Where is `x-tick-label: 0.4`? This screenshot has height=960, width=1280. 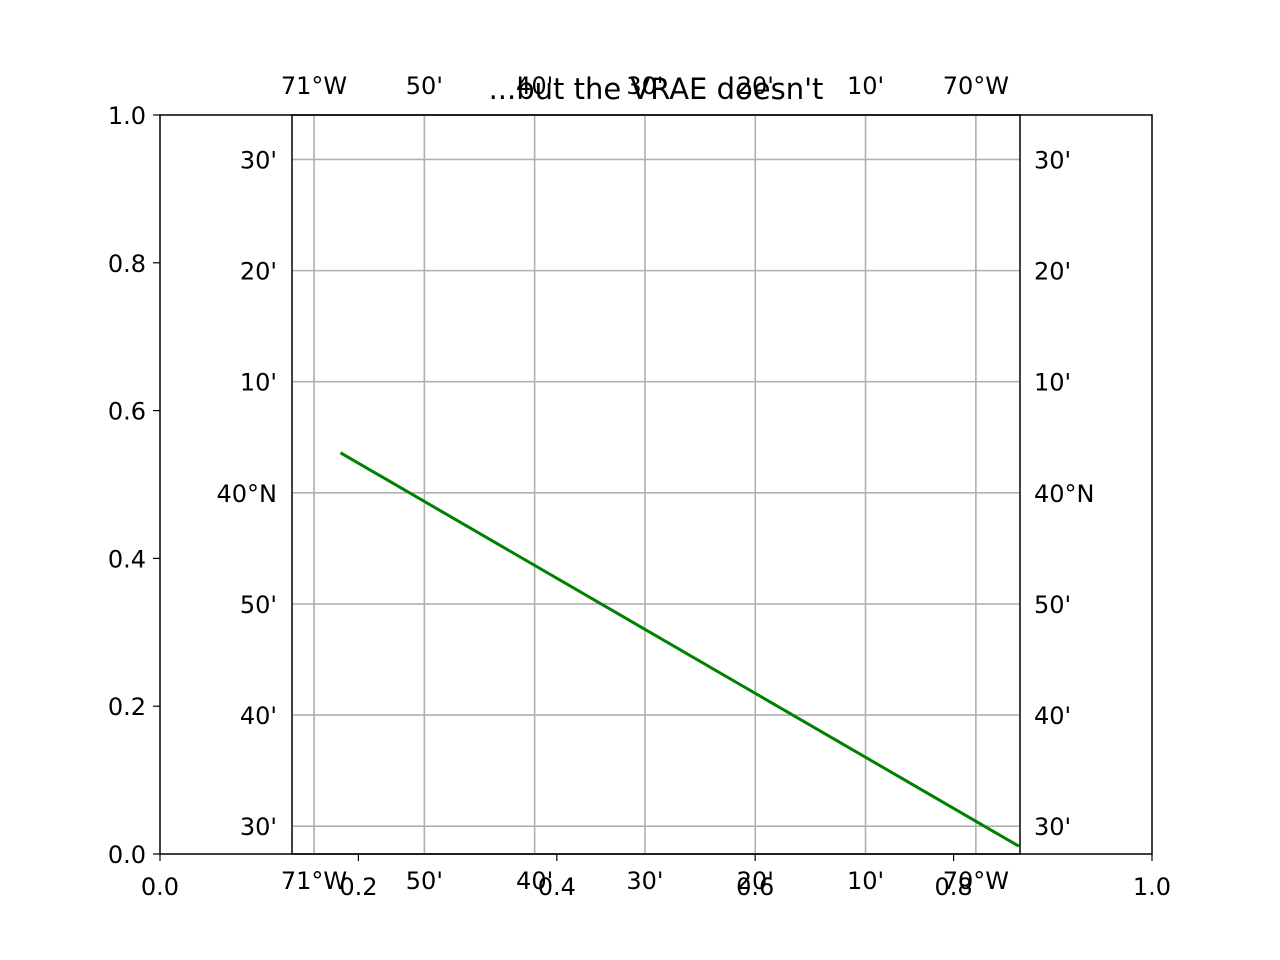 x-tick-label: 0.4 is located at coordinates (557, 887).